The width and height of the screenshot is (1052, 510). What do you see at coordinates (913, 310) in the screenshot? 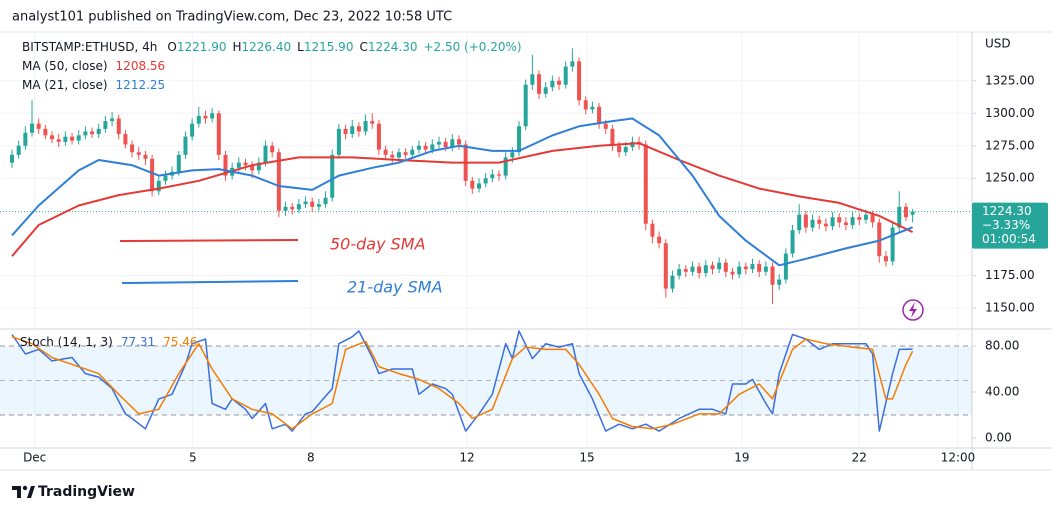
I see `alert-icon` at bounding box center [913, 310].